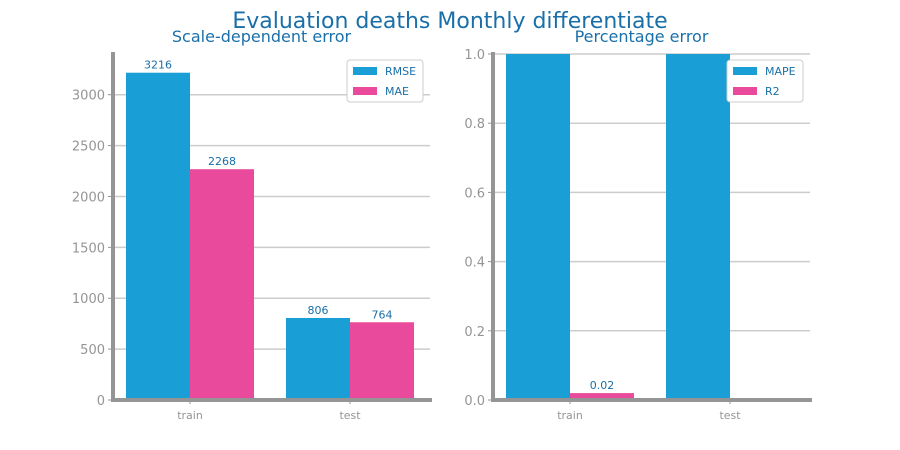 The image size is (900, 450). What do you see at coordinates (92, 350) in the screenshot?
I see `y-tick-label: 500` at bounding box center [92, 350].